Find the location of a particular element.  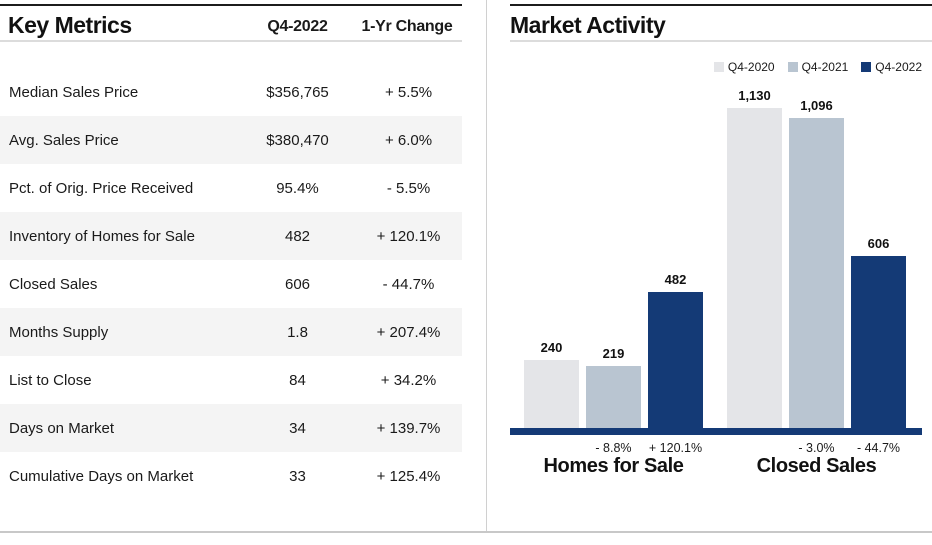

metric-row: Pct. of Orig. Price Received 95.4% - 5.5% is located at coordinates (231, 188).